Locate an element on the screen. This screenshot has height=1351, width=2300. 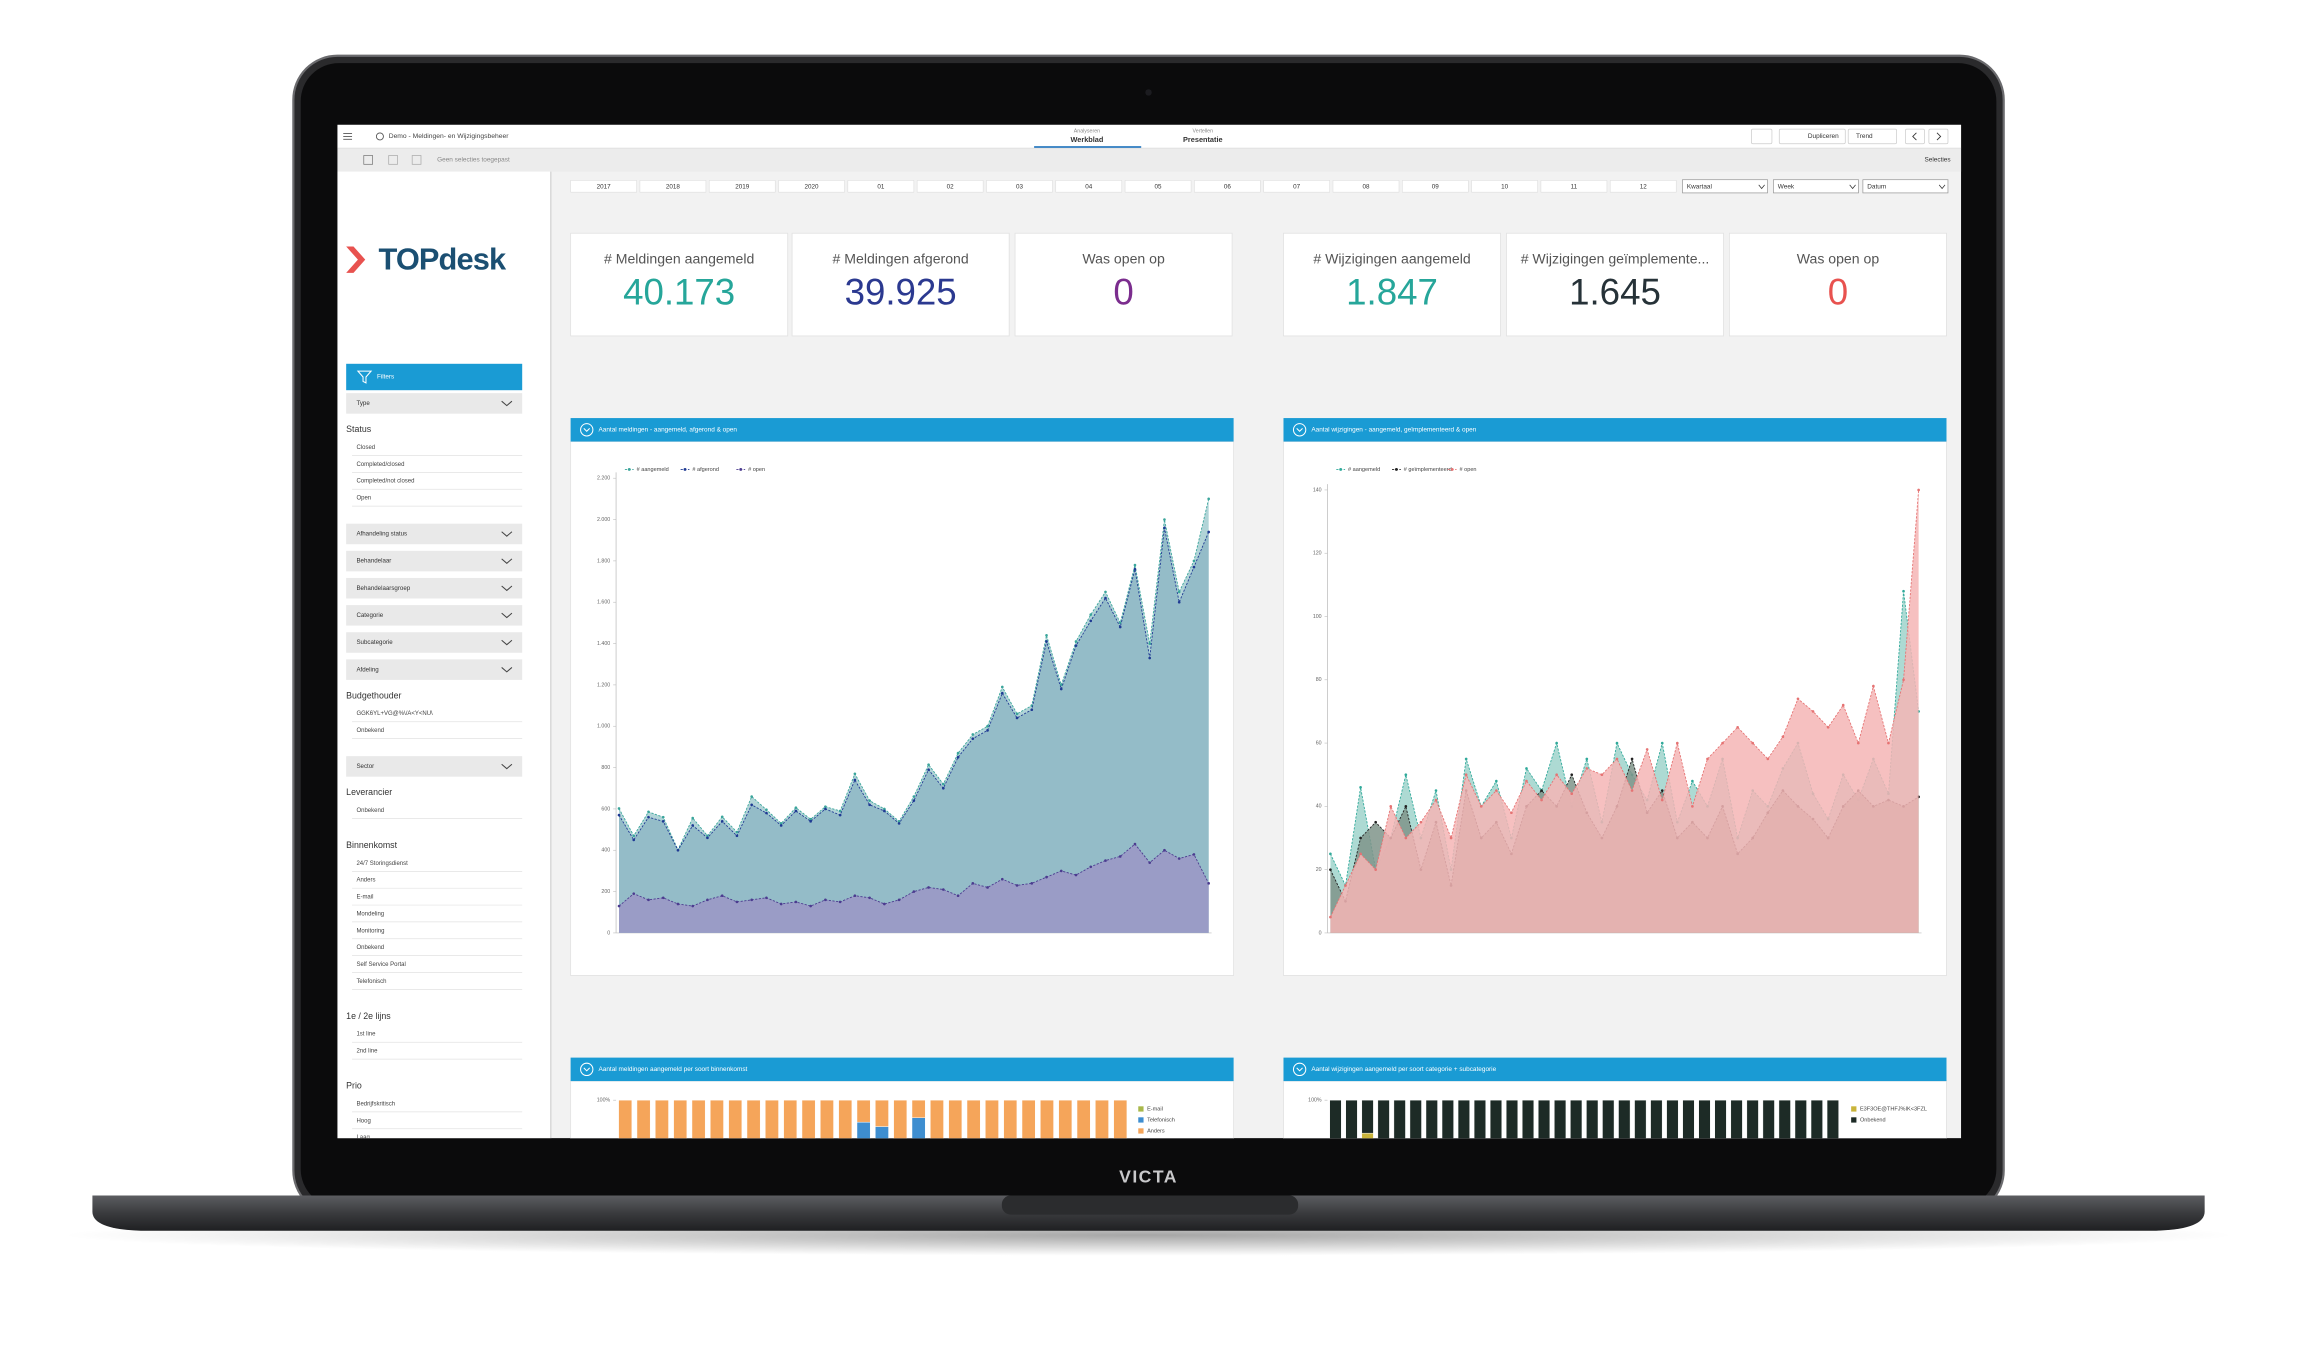
timeline-label: 11 is located at coordinates (1574, 186).